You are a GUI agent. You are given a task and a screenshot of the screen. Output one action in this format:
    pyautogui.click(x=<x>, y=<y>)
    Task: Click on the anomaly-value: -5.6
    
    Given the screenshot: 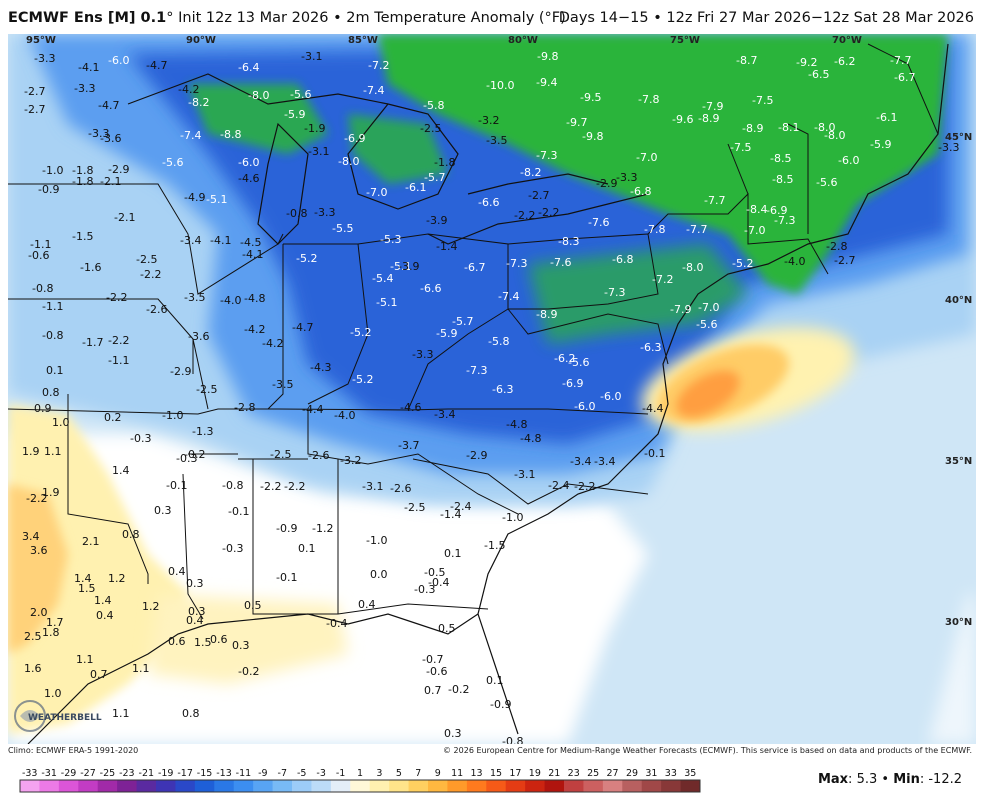 What is the action you would take?
    pyautogui.click(x=300, y=94)
    